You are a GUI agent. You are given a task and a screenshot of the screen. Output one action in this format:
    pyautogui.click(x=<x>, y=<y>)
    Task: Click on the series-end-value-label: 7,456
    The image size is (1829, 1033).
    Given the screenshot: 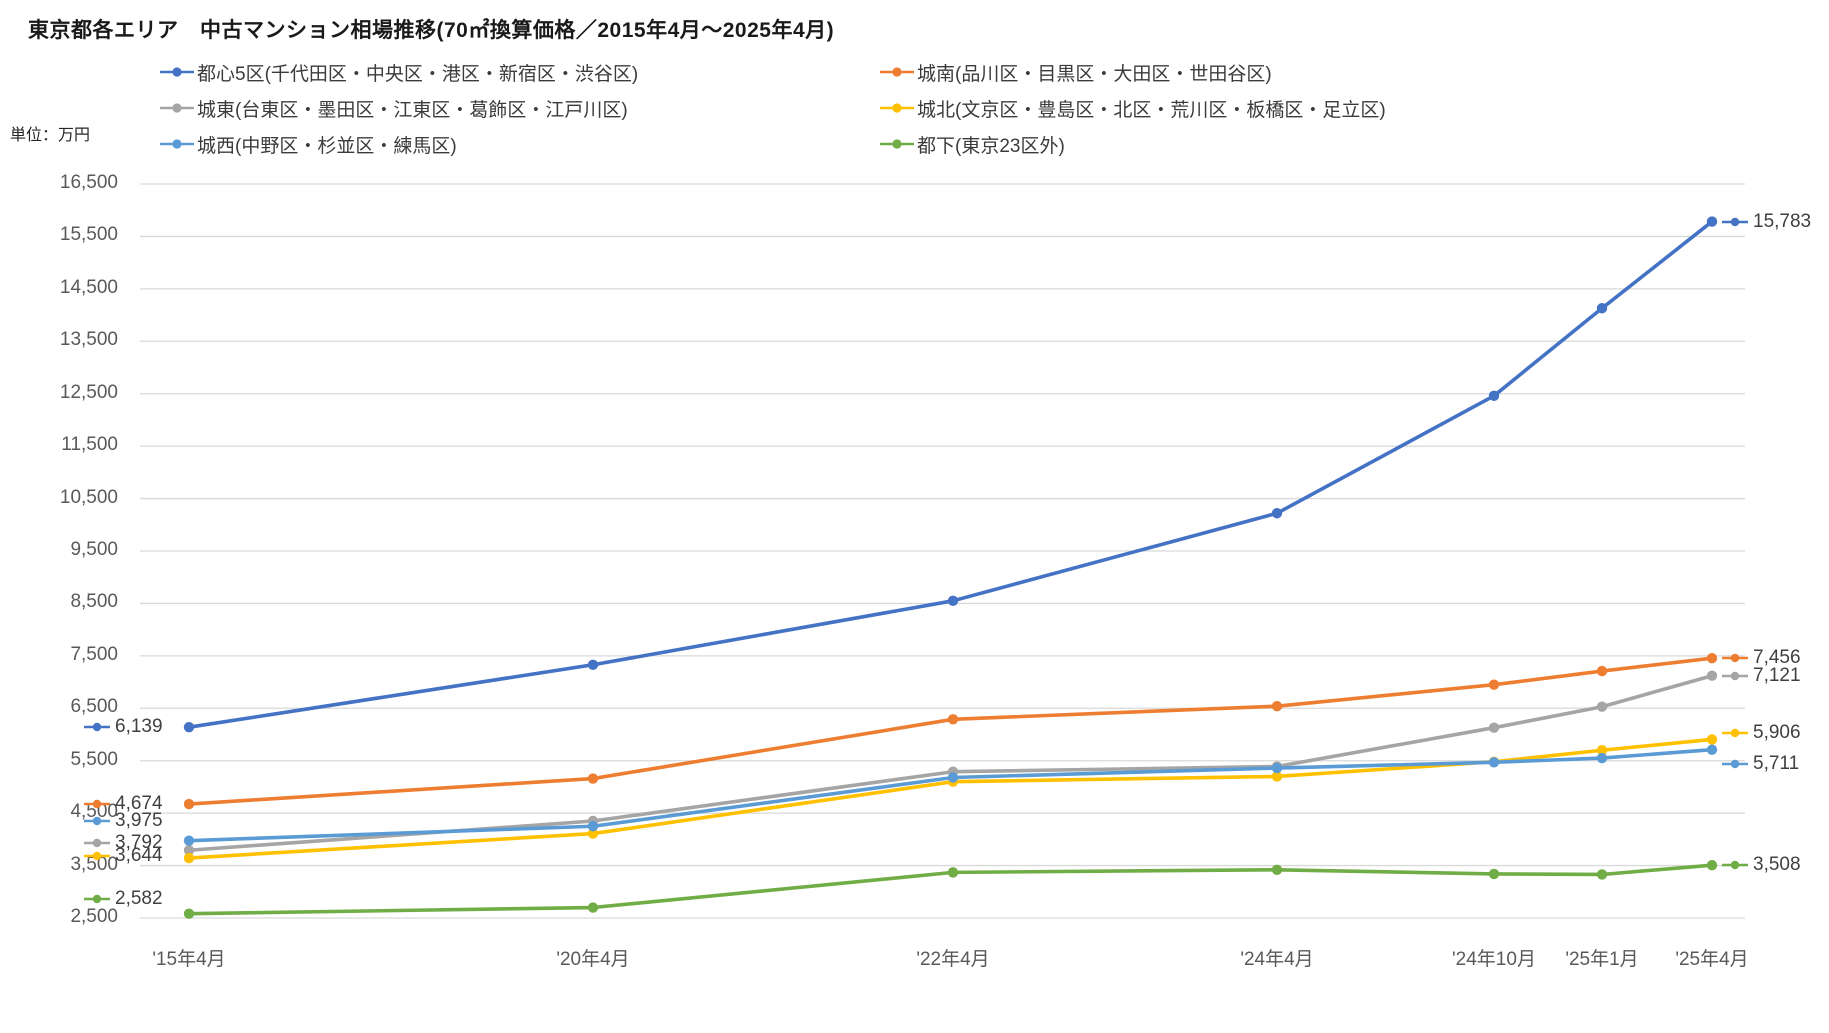 What is the action you would take?
    pyautogui.click(x=1761, y=658)
    